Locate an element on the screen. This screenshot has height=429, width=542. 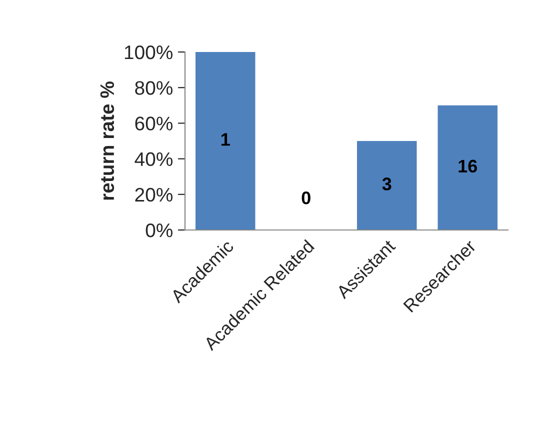
y-tick-label: 100% is located at coordinates (148, 52).